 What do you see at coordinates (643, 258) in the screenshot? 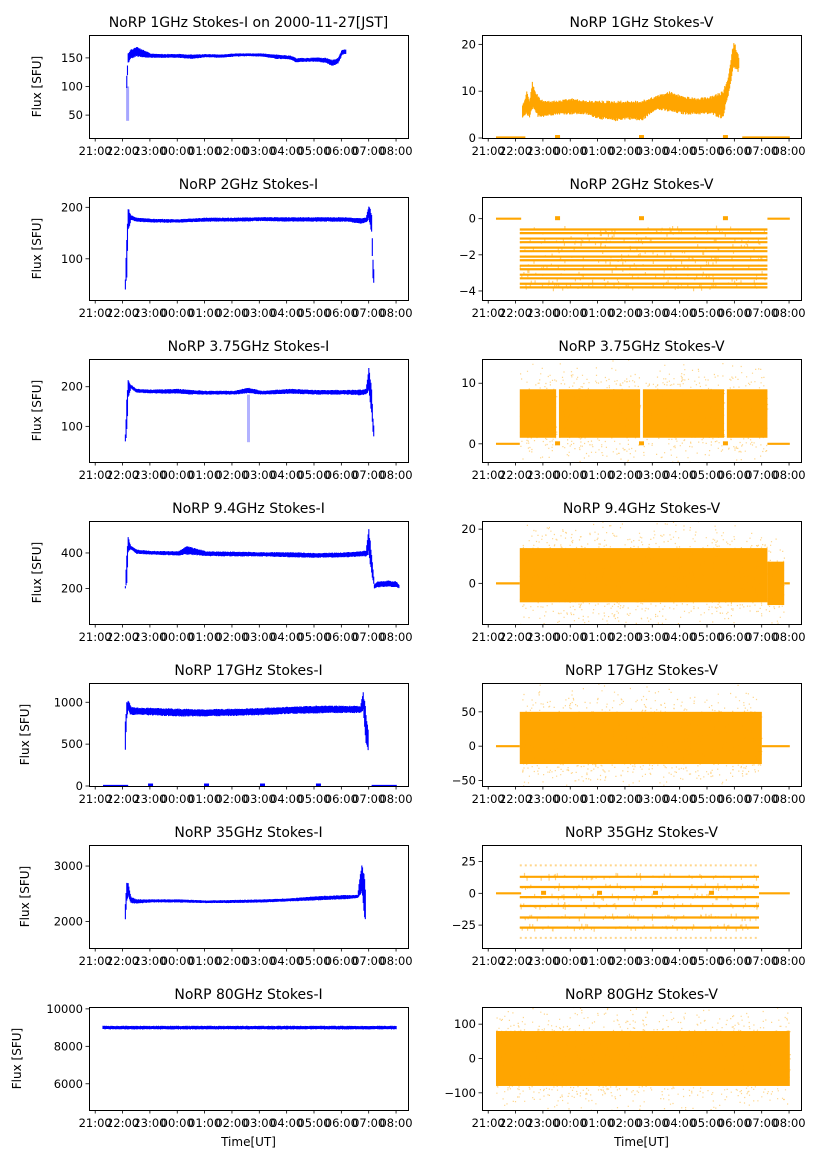
I see `series-speckle` at bounding box center [643, 258].